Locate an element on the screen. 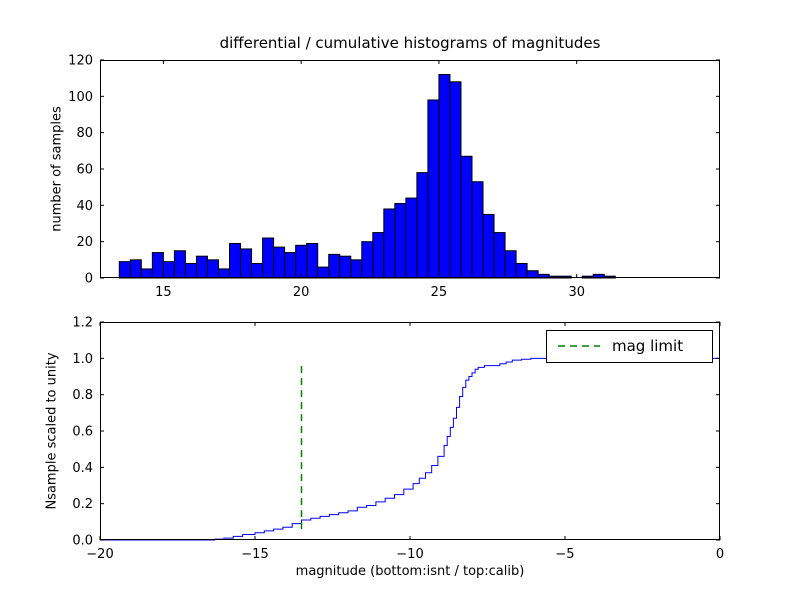 This screenshot has width=800, height=600. y-tick-label: 120 is located at coordinates (80, 61).